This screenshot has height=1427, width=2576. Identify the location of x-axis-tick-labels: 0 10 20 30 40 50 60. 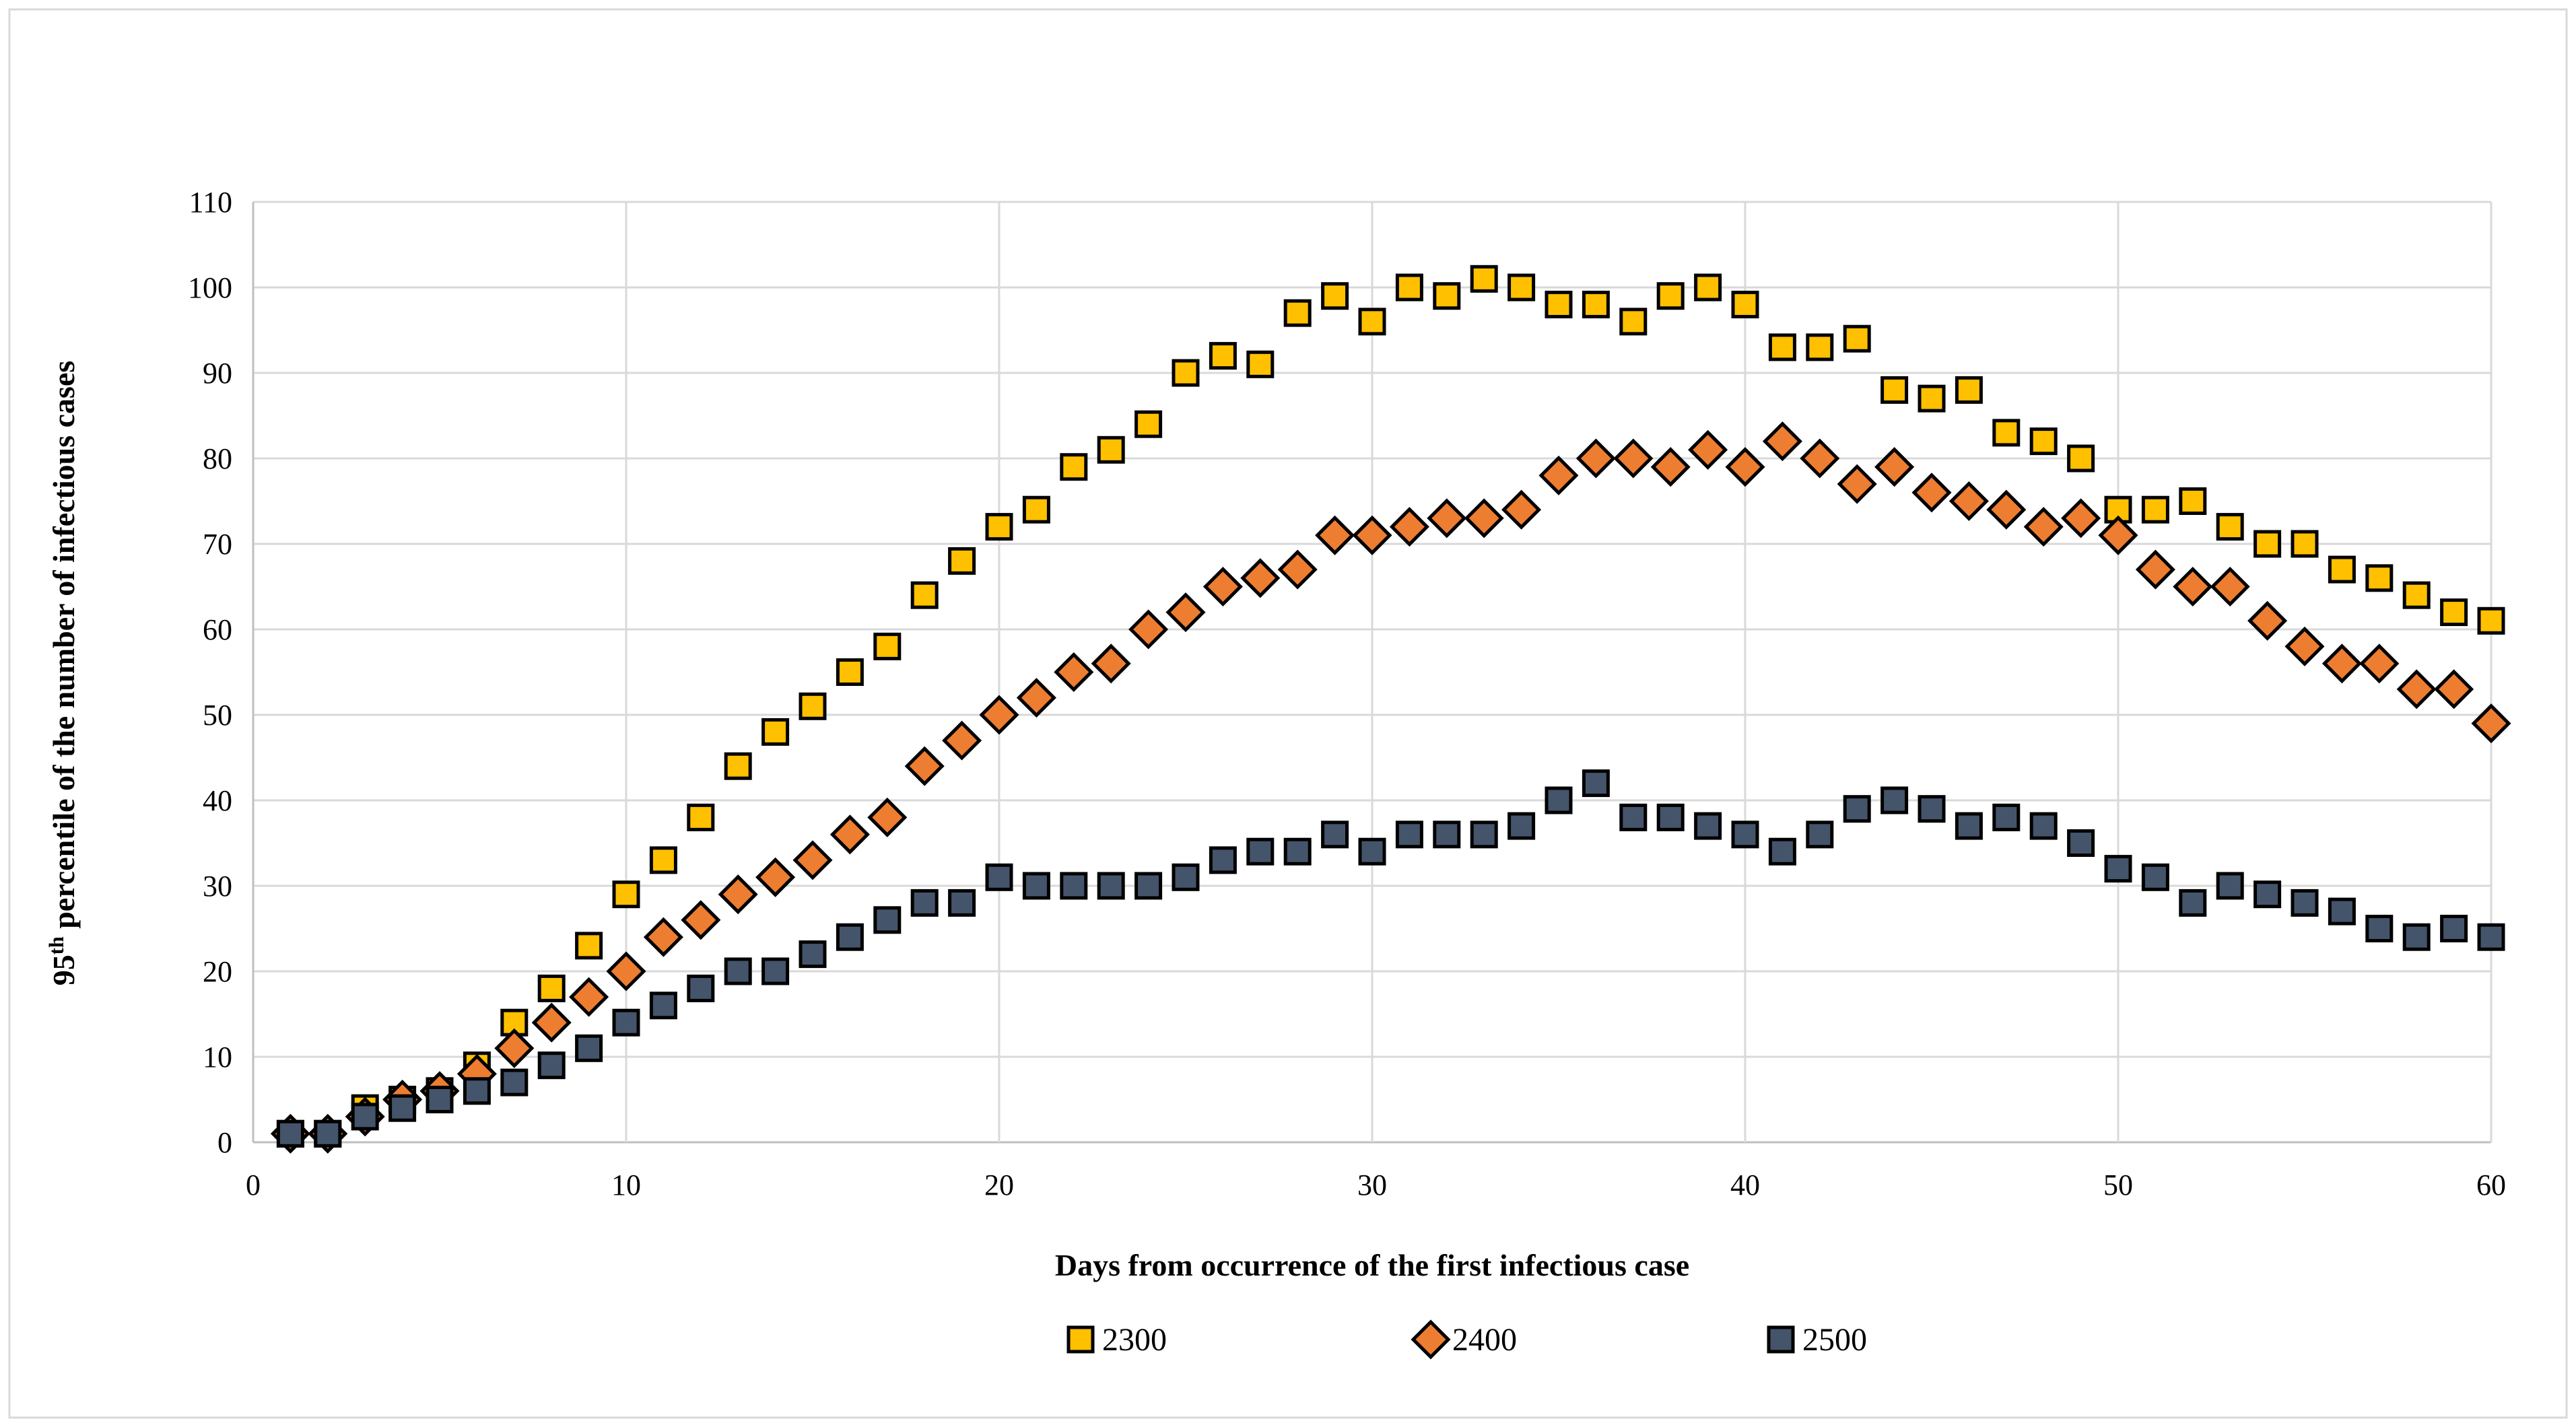
(1376, 1185).